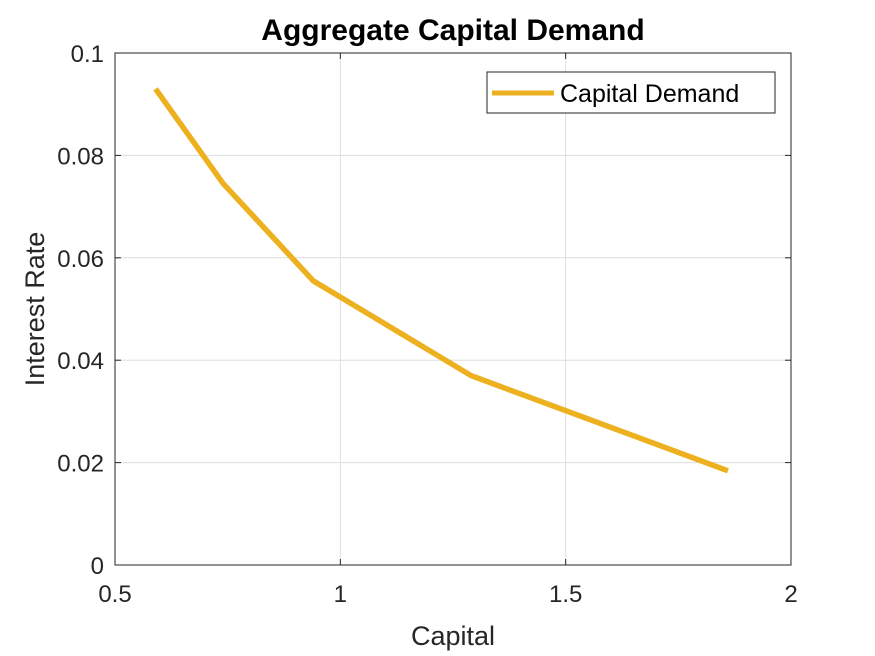 This screenshot has width=875, height=656. What do you see at coordinates (565, 594) in the screenshot?
I see `x-tick-label: 1.5` at bounding box center [565, 594].